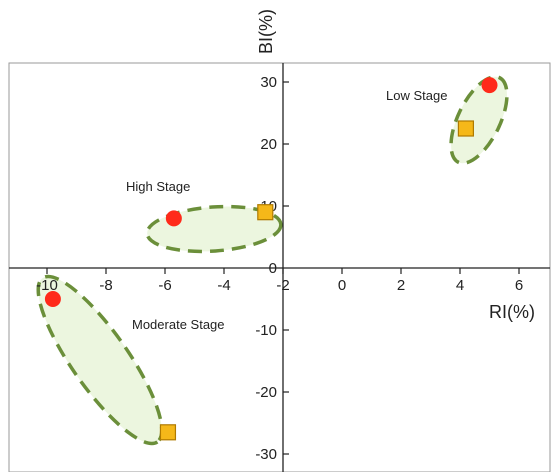  What do you see at coordinates (178, 324) in the screenshot?
I see `annotation-moderate-stage: Moderate Stage` at bounding box center [178, 324].